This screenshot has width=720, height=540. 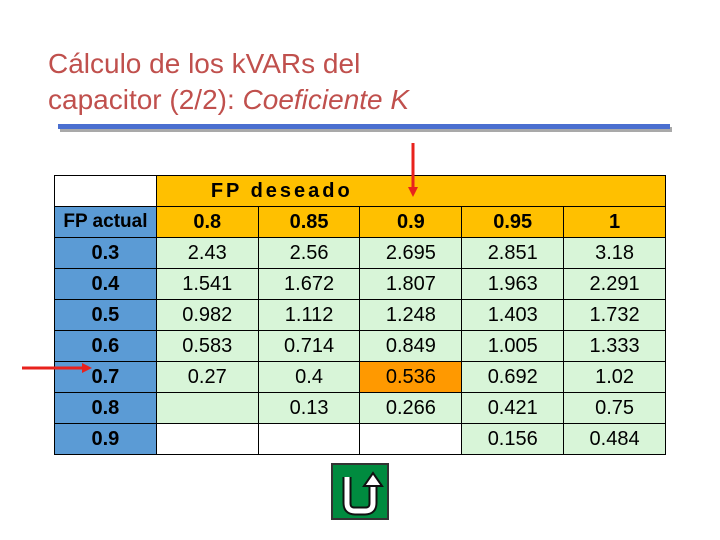 I want to click on highlighted-cell: 0.536, so click(x=411, y=377).